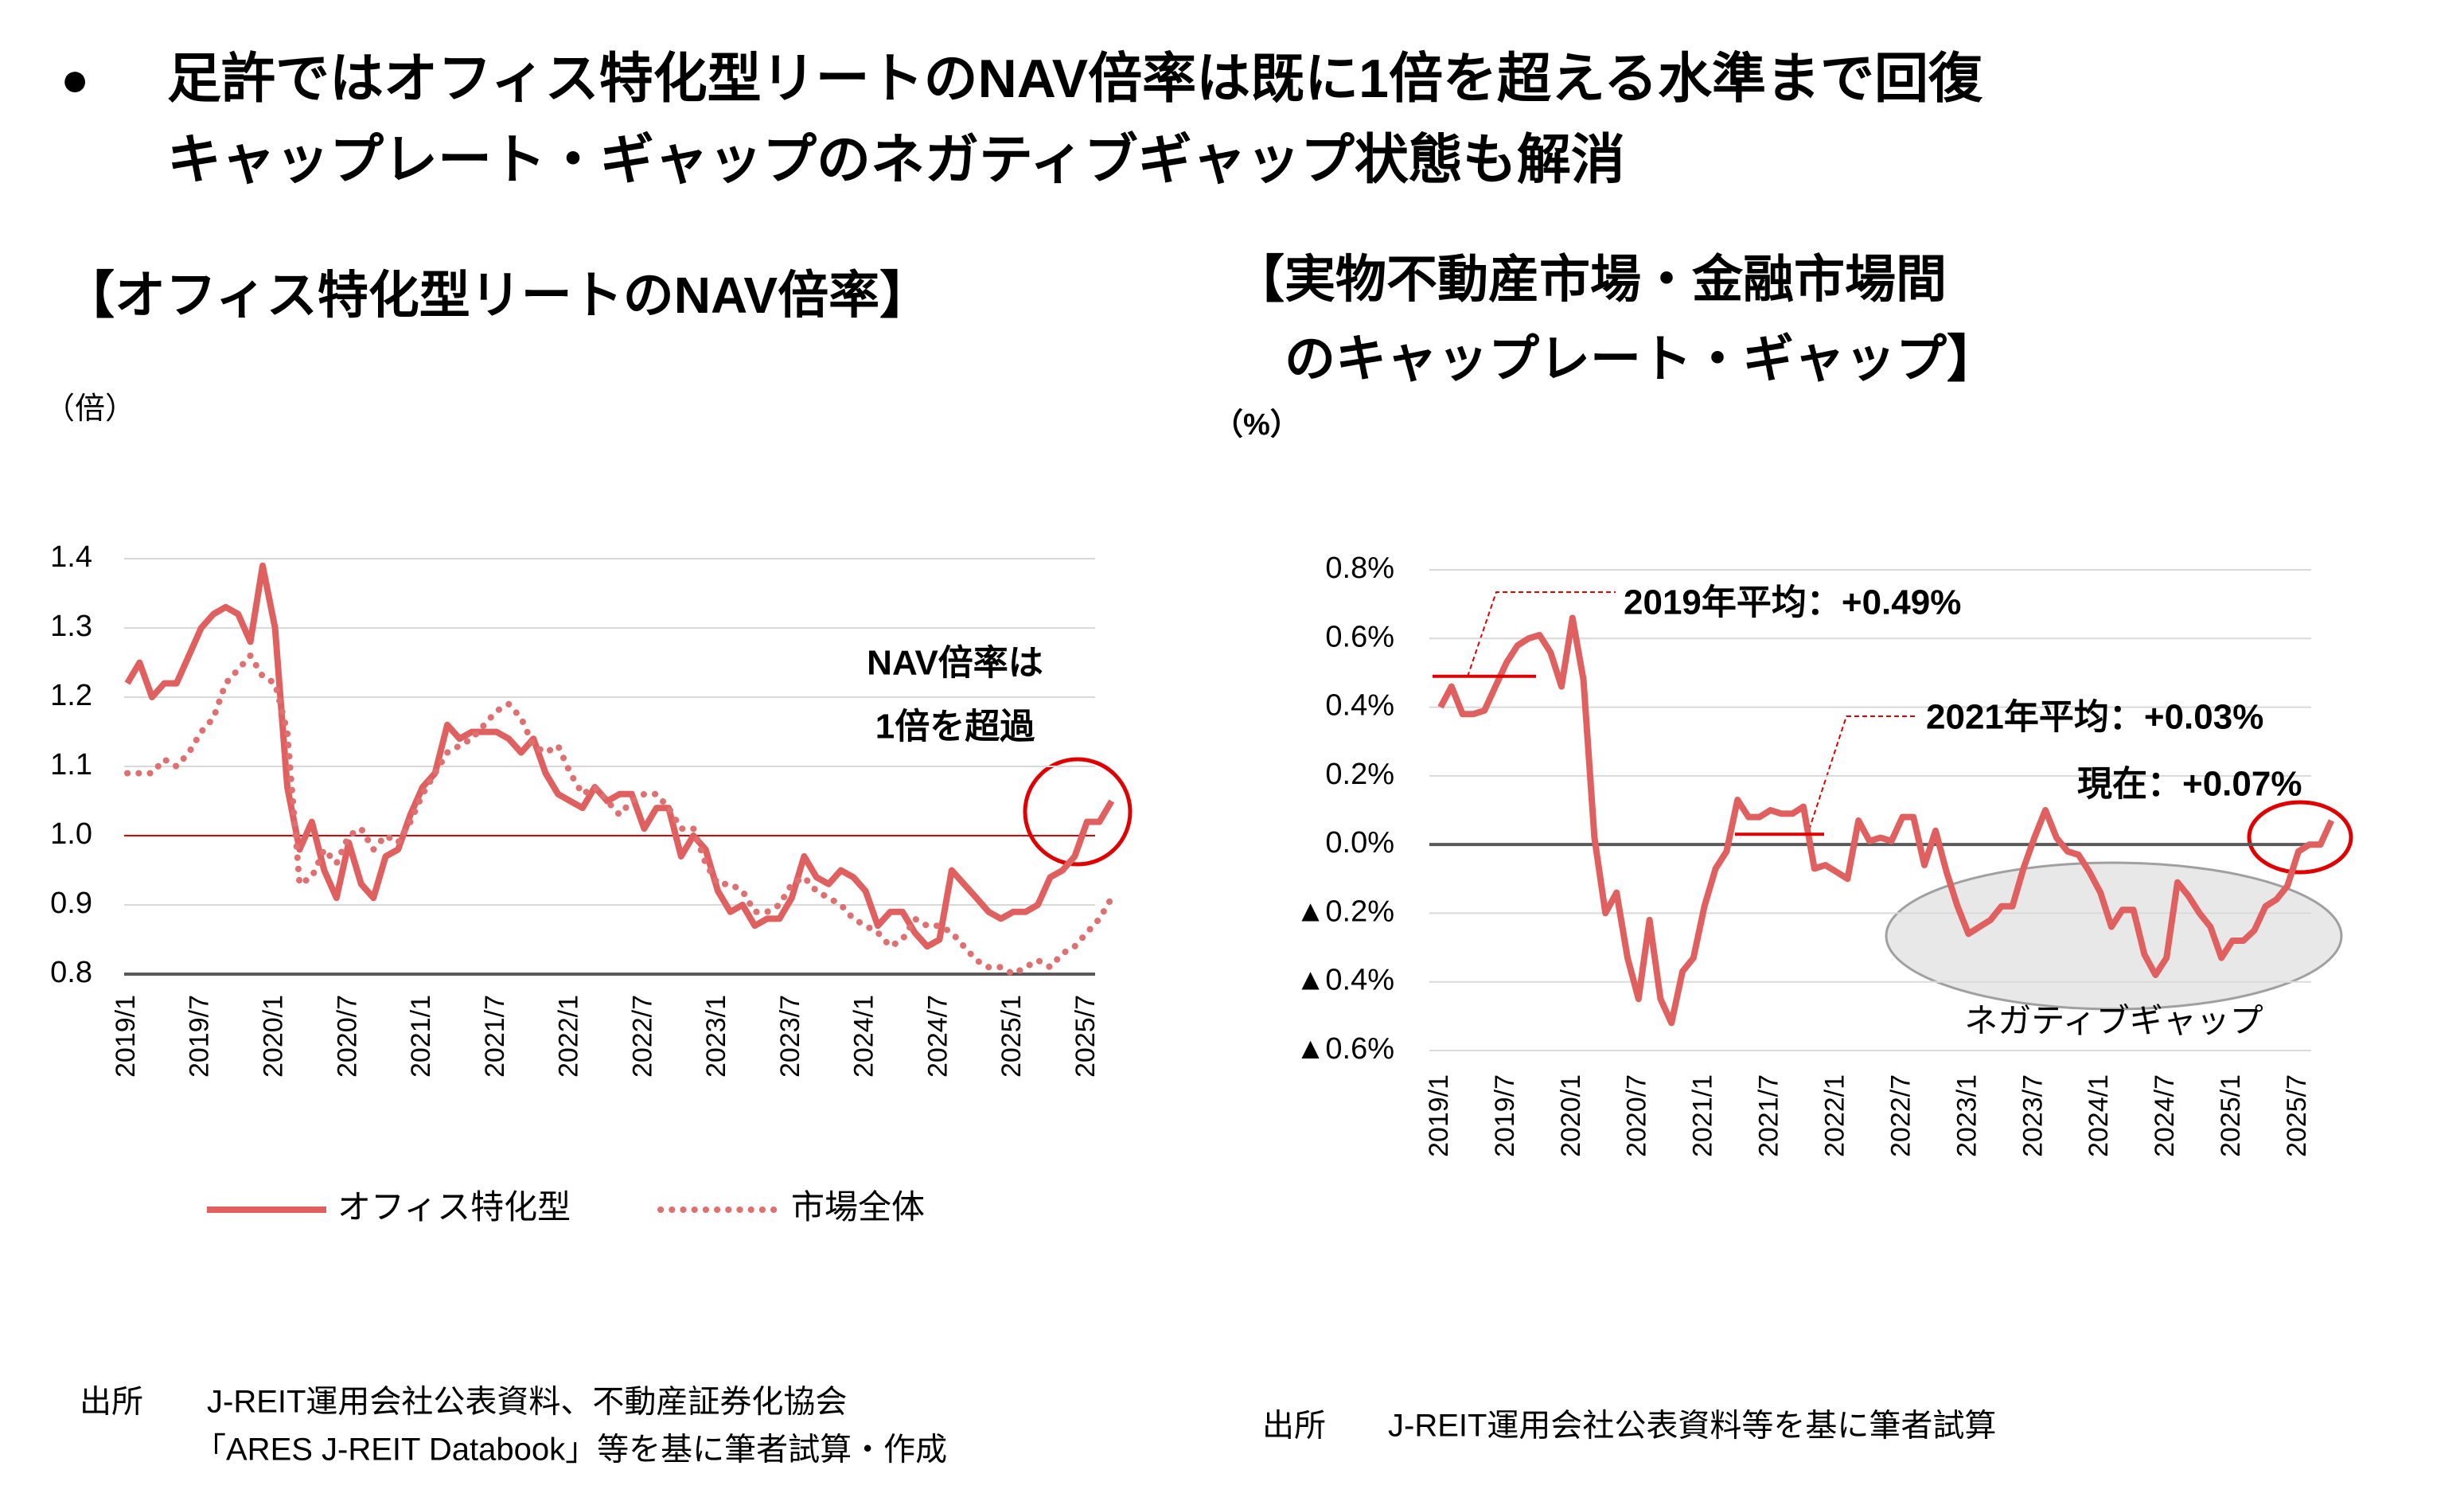  What do you see at coordinates (71, 557) in the screenshot?
I see `y-tick-label: 1.4` at bounding box center [71, 557].